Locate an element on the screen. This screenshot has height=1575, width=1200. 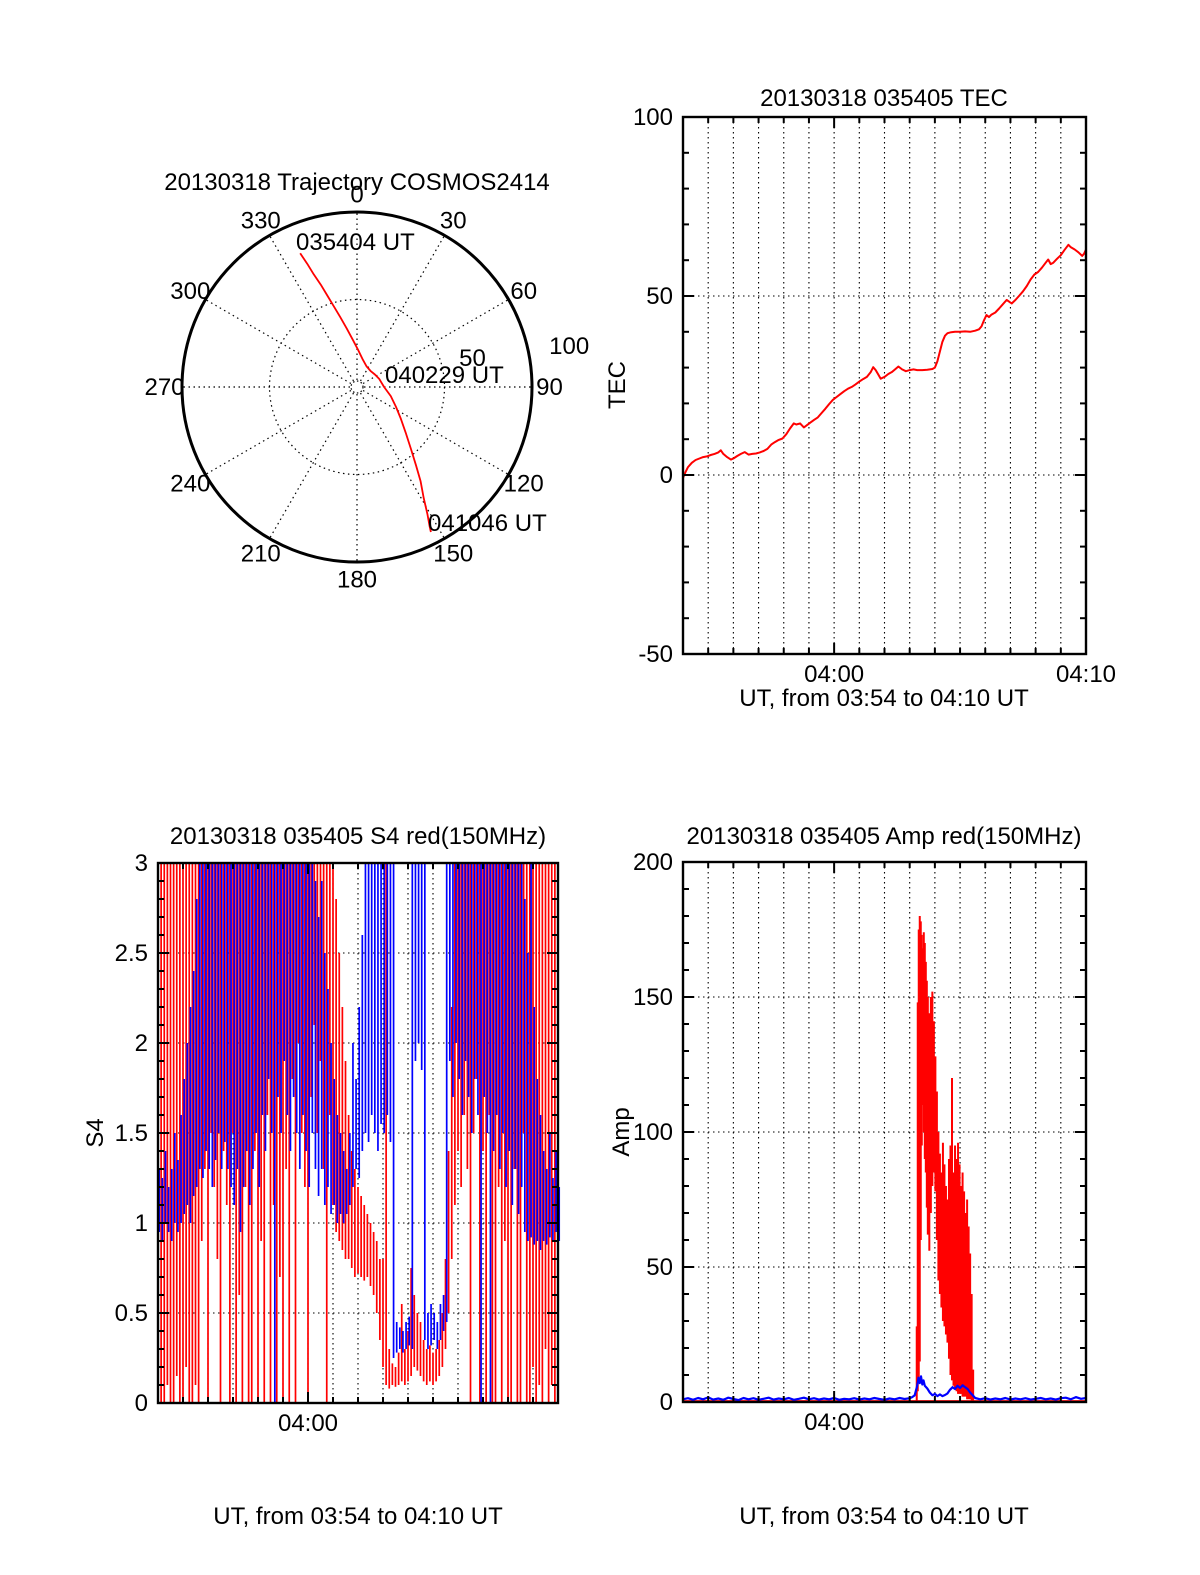
polar-azimuth-label: 300 is located at coordinates (190, 291).